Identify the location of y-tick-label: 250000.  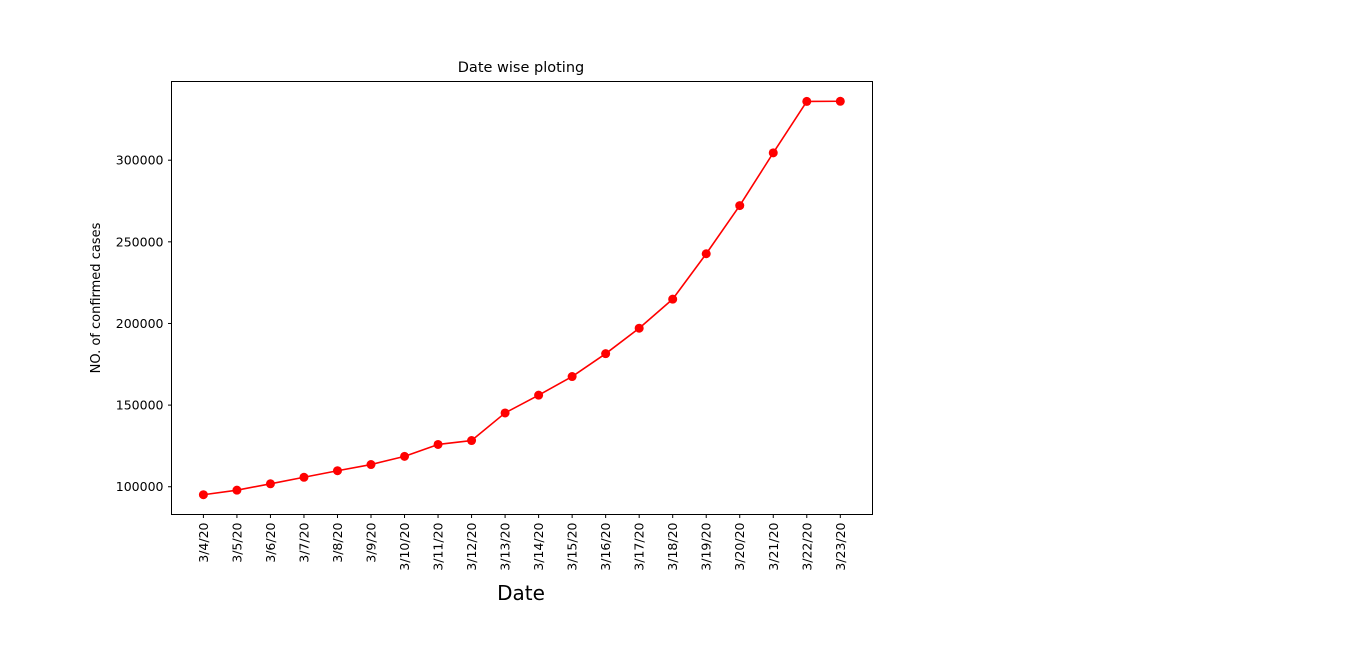
(140, 241).